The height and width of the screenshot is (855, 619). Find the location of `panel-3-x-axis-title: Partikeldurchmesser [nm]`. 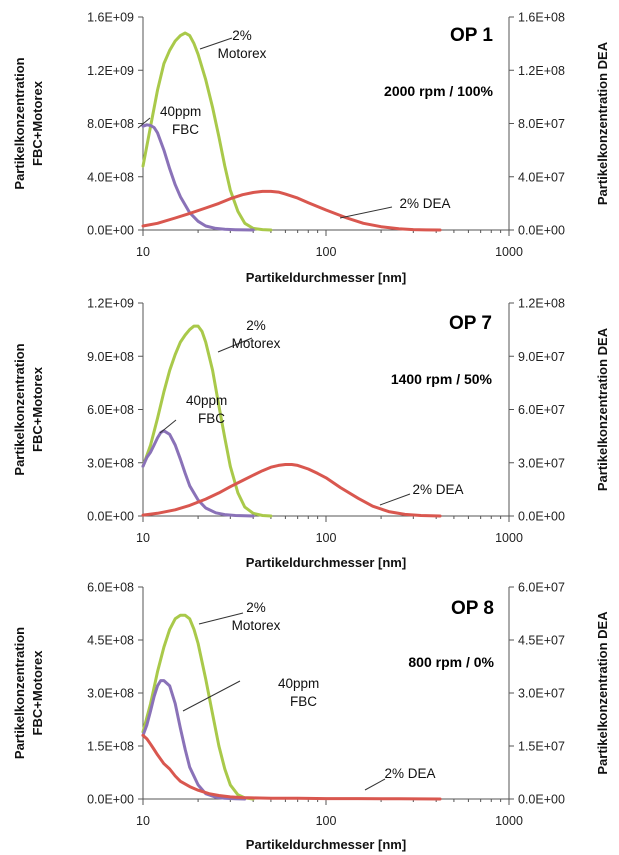

panel-3-x-axis-title: Partikeldurchmesser [nm] is located at coordinates (326, 844).